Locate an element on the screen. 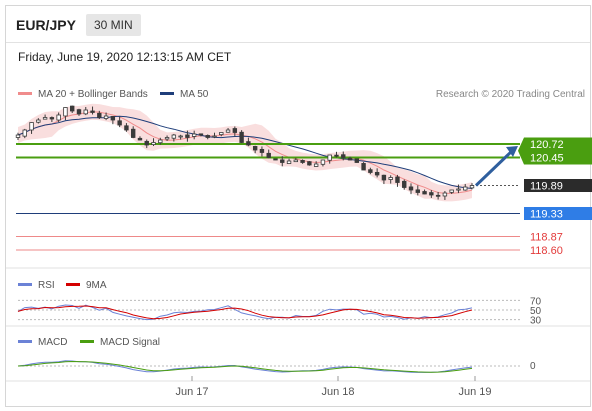 The height and width of the screenshot is (411, 592). projection-arrow-head is located at coordinates (512, 151).